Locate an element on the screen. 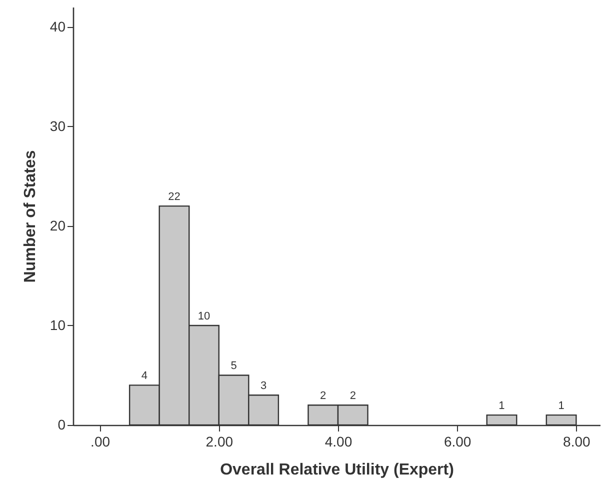 This screenshot has width=603, height=498. x-tick-label: 2.00 is located at coordinates (220, 442).